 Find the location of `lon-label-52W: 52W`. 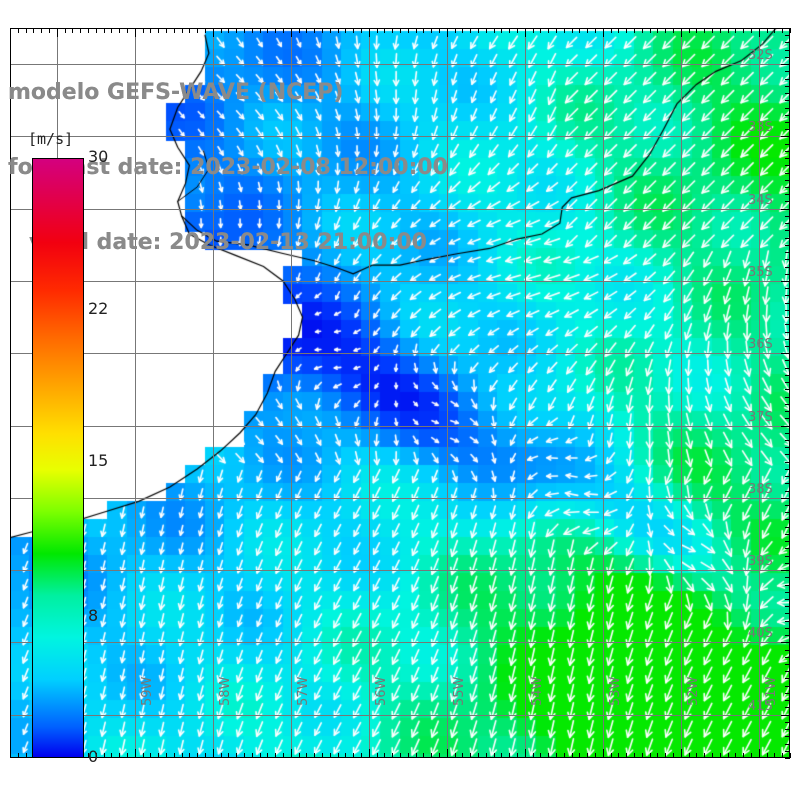

lon-label-52W: 52W is located at coordinates (693, 691).